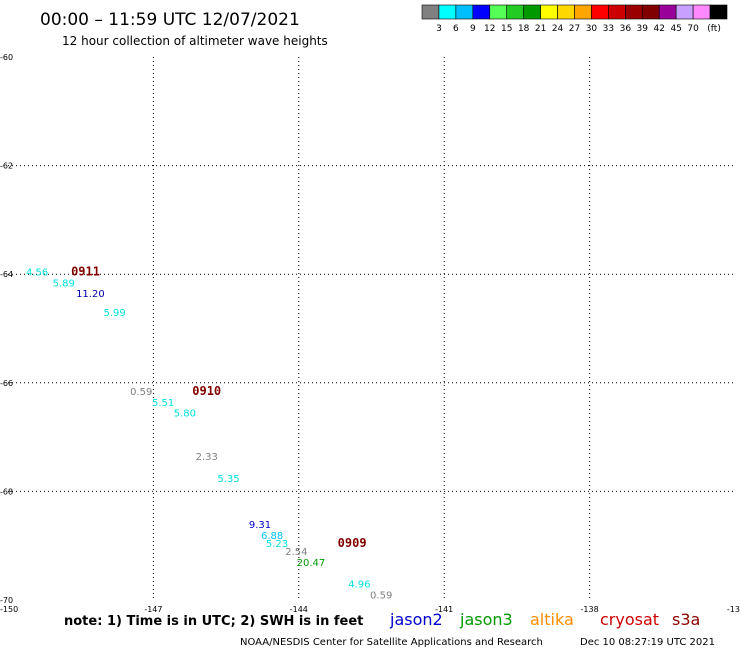 This screenshot has height=650, width=740. I want to click on colorbar-label: 33, so click(608, 29).